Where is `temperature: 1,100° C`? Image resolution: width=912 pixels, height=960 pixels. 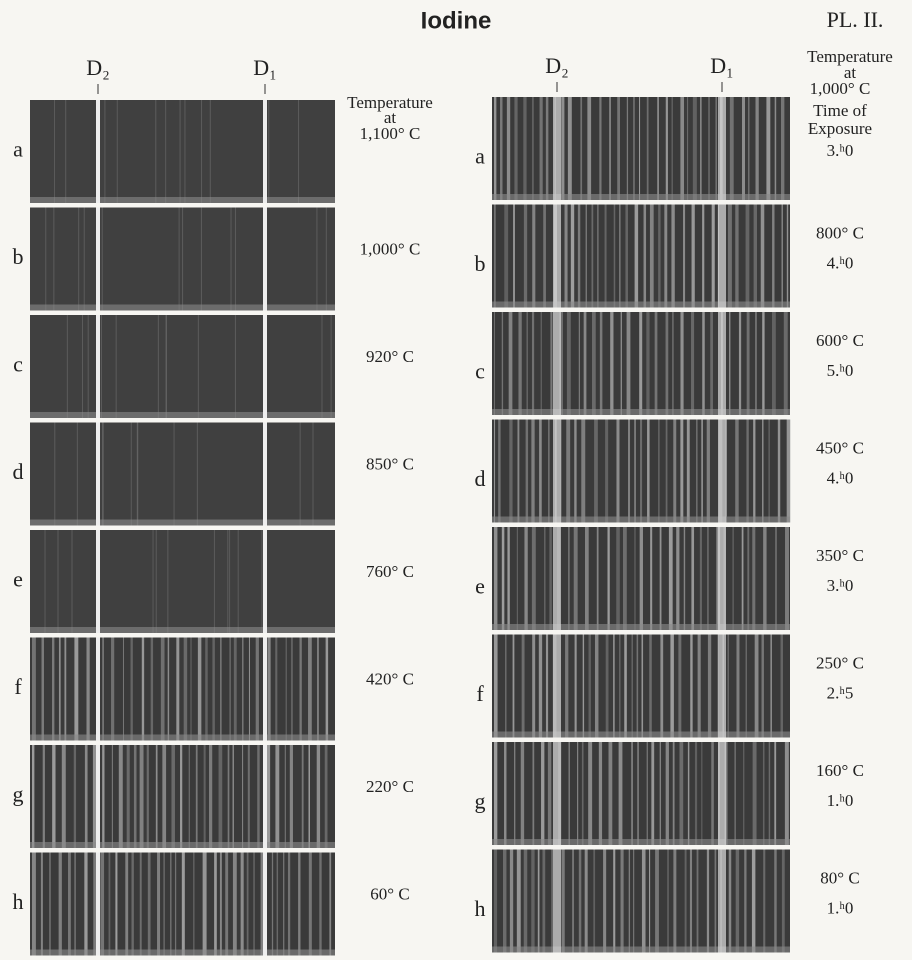
temperature: 1,100° C is located at coordinates (390, 133).